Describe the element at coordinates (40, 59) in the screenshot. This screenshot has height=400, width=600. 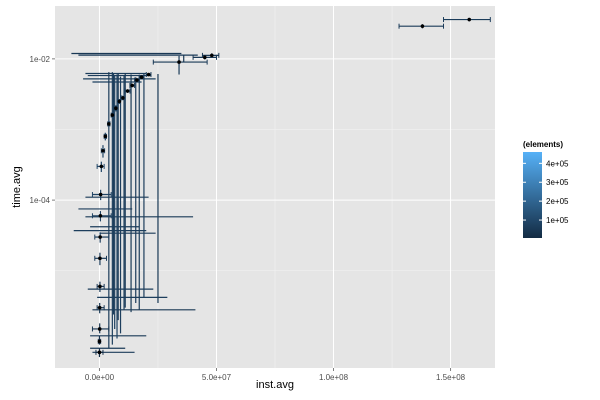
I see `y-tick-label: 1e-02` at that location.